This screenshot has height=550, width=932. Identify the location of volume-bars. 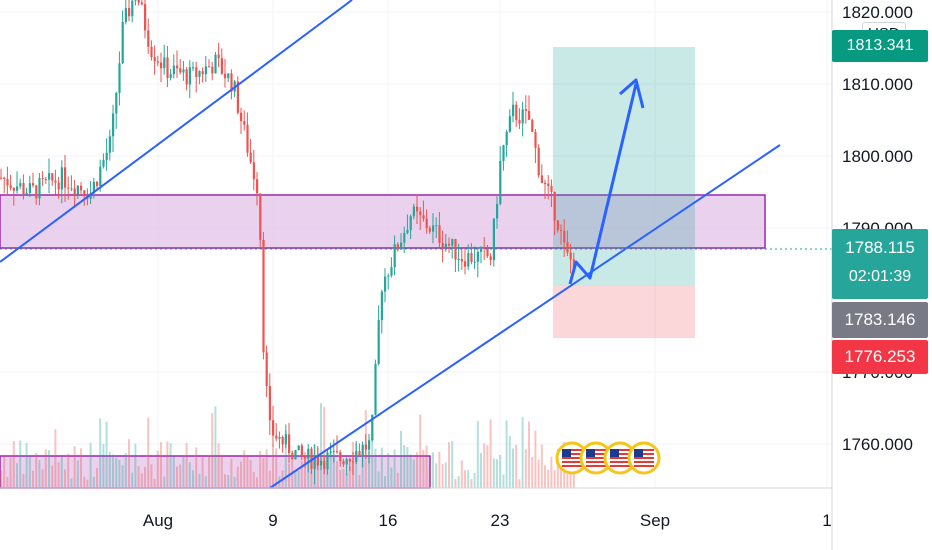
(287, 445).